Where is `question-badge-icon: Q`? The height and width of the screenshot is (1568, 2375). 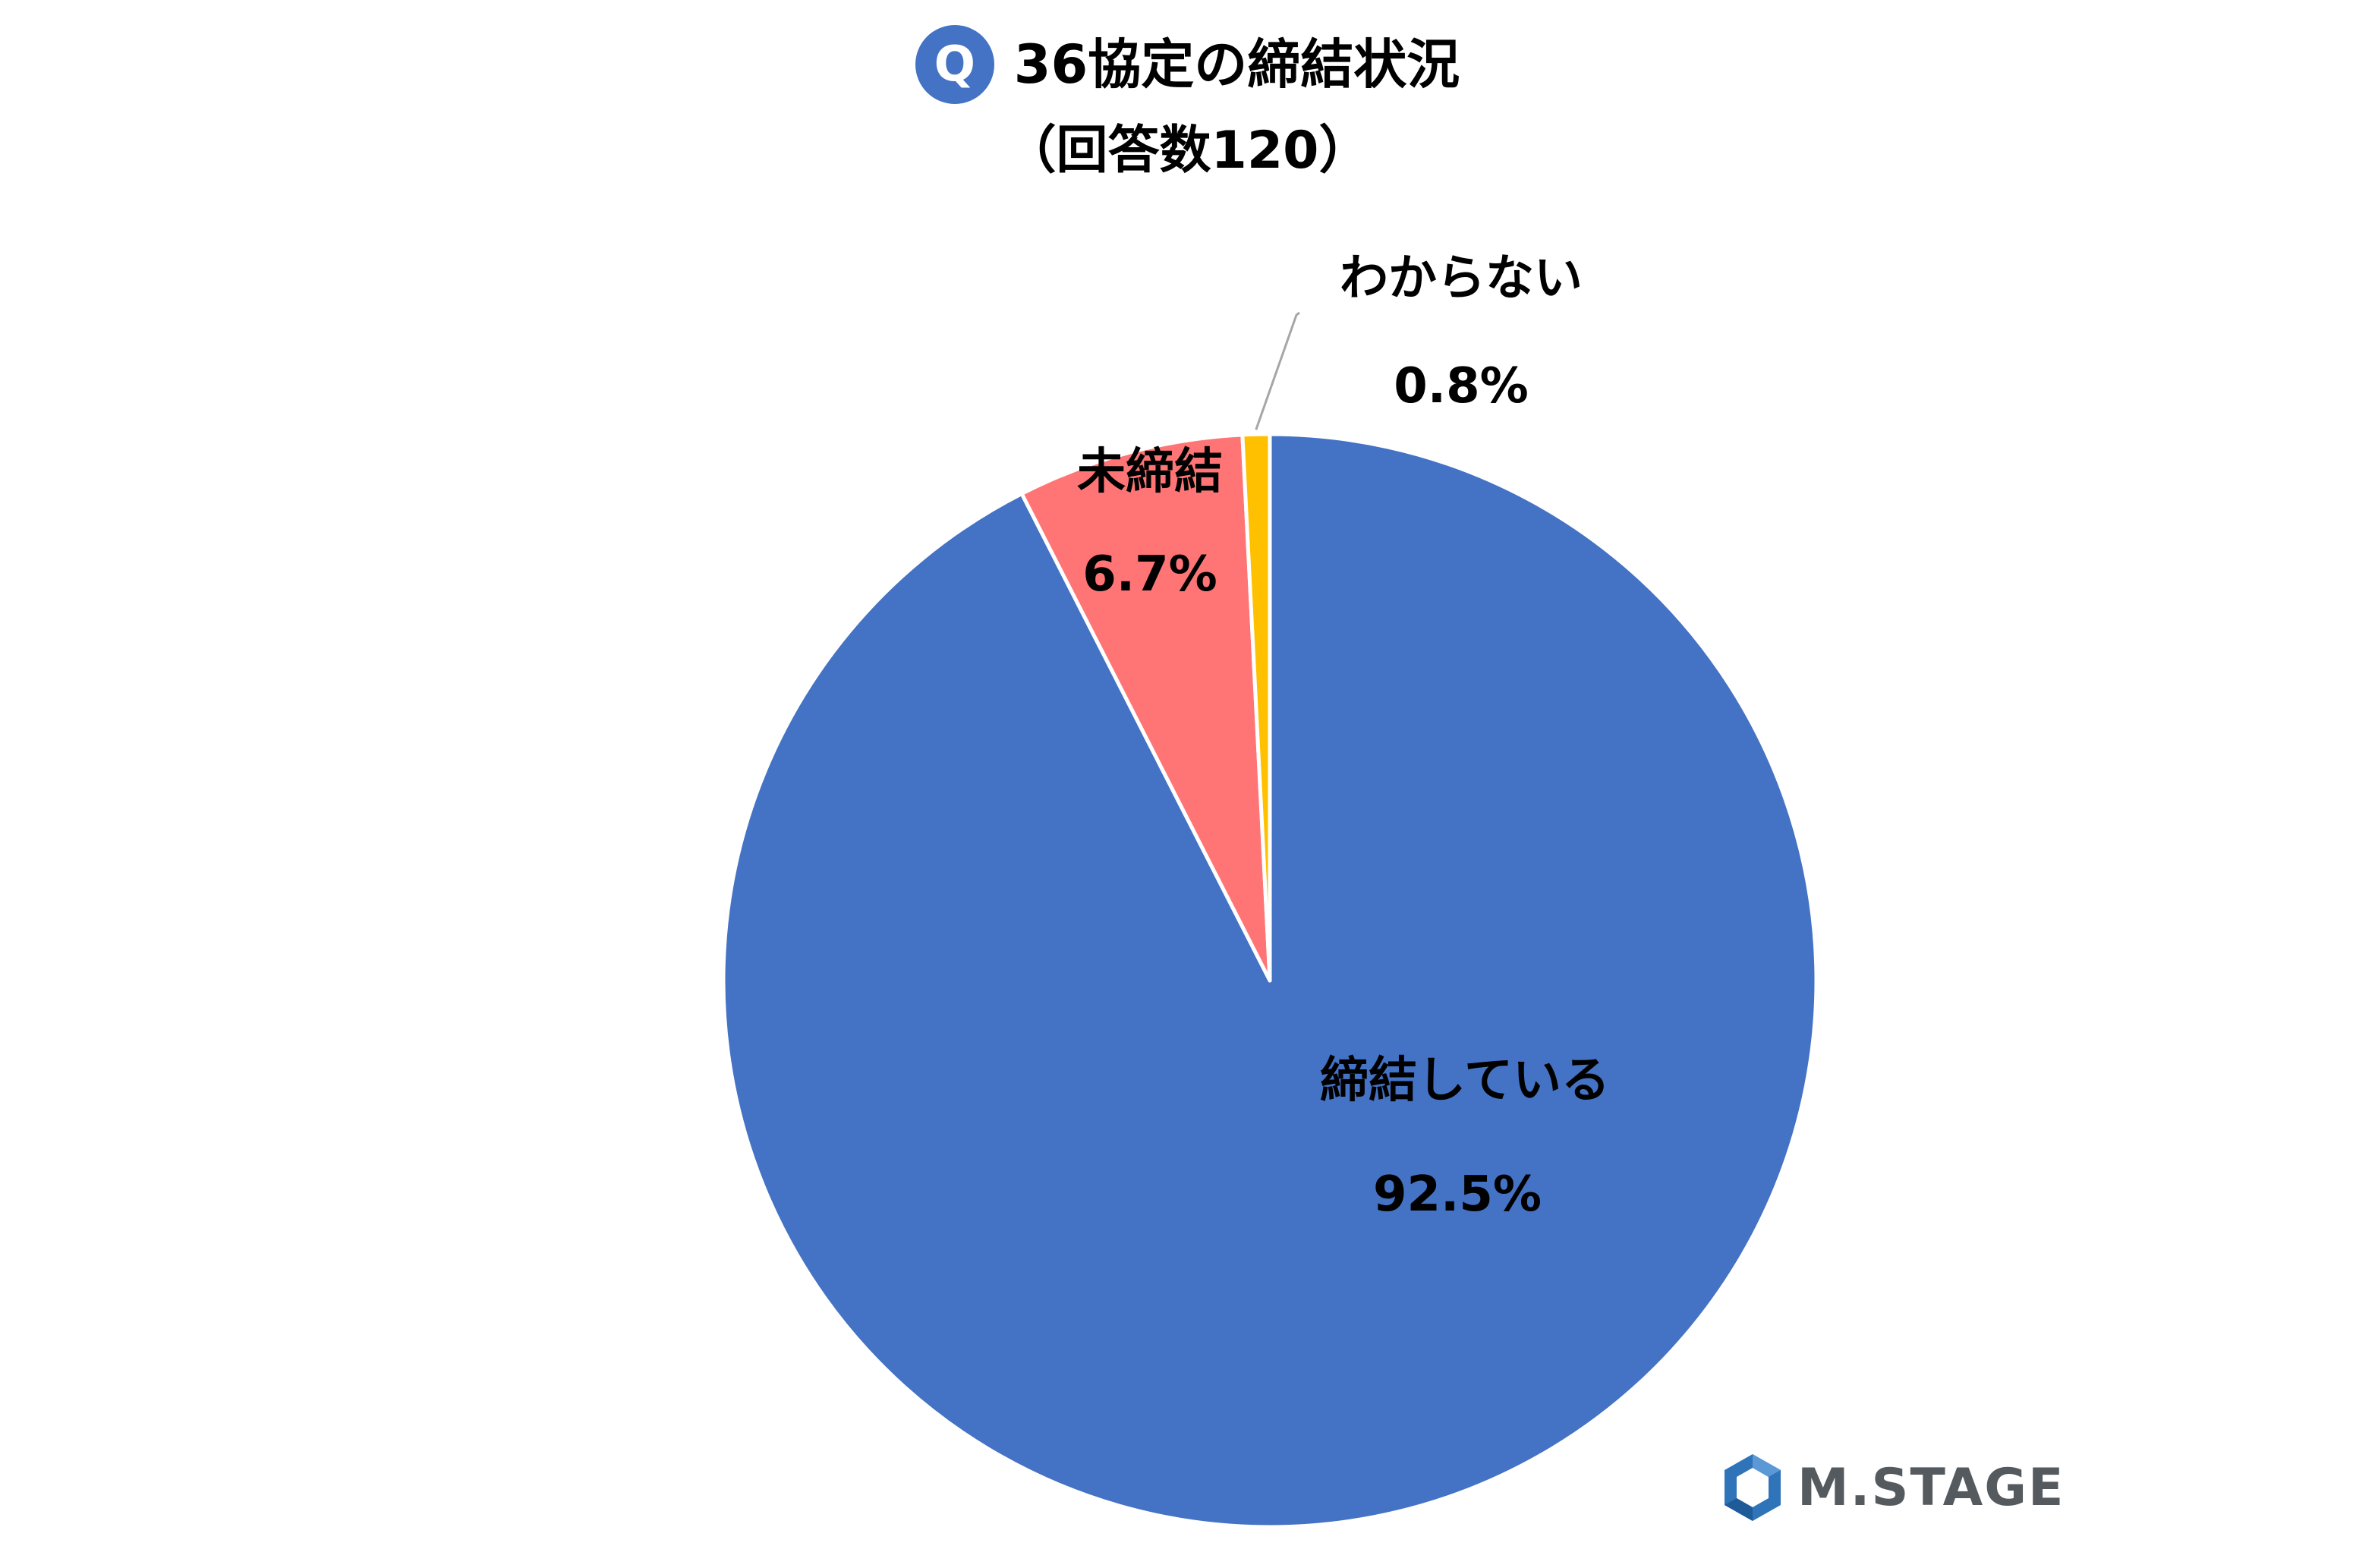 question-badge-icon: Q is located at coordinates (954, 64).